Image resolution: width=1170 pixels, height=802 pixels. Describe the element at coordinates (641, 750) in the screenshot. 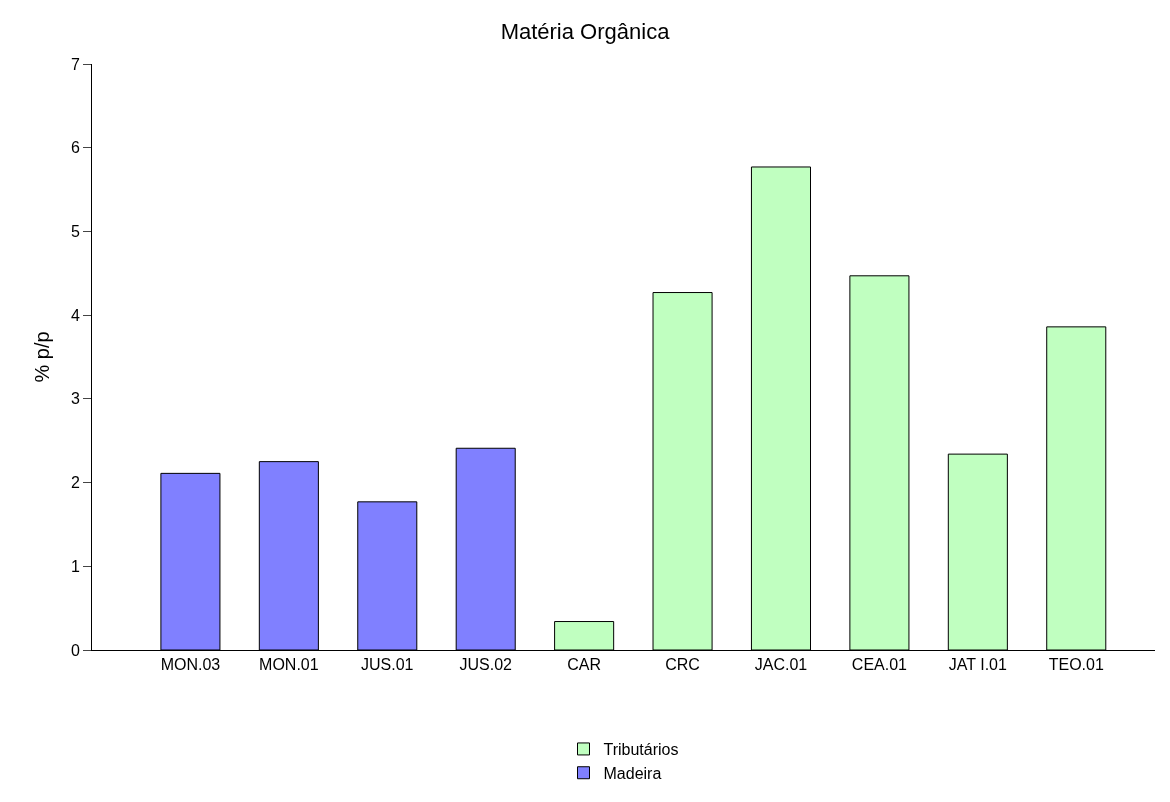

I see `legend-label: Tributários` at that location.